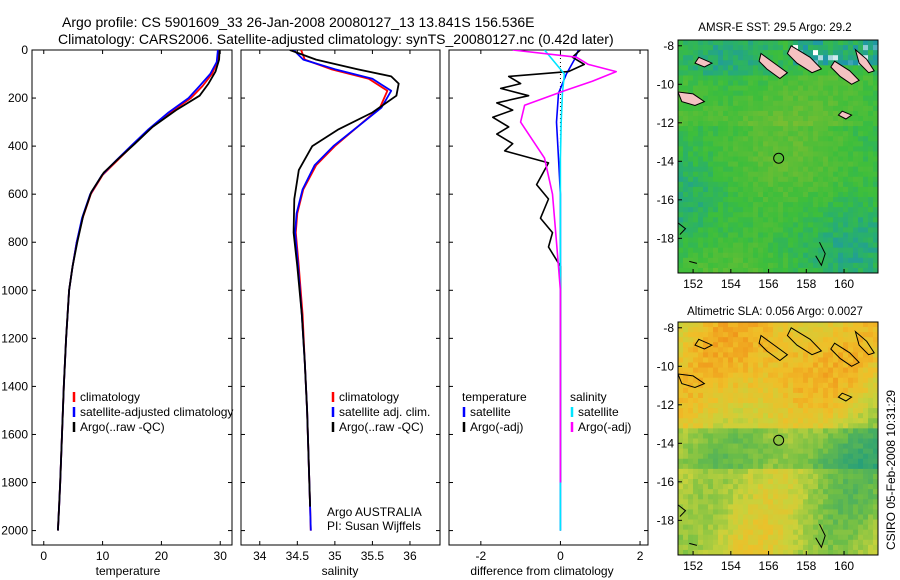 Image resolution: width=900 pixels, height=580 pixels. Describe the element at coordinates (692, 99) in the screenshot. I see `coastline-island` at that location.